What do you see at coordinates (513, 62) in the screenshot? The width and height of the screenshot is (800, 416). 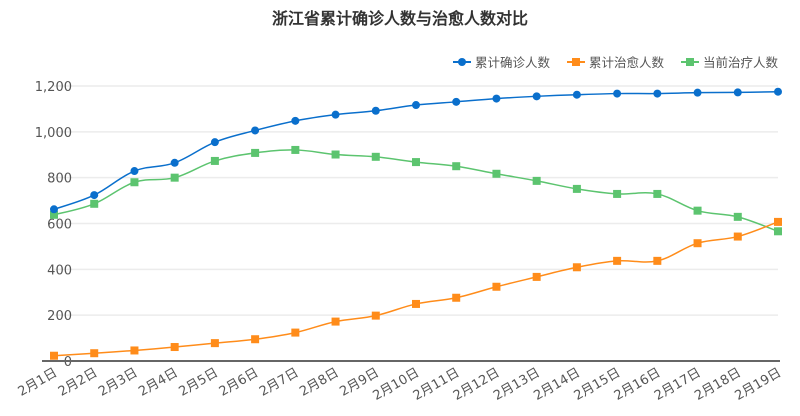 I see `legend-label: 累计确诊人数` at bounding box center [513, 62].